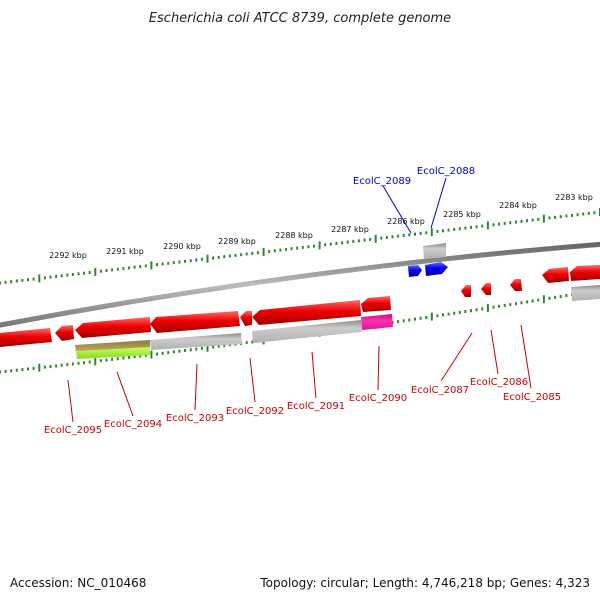 Image resolution: width=600 pixels, height=600 pixels. I want to click on forward-strand-genes, so click(428, 260).